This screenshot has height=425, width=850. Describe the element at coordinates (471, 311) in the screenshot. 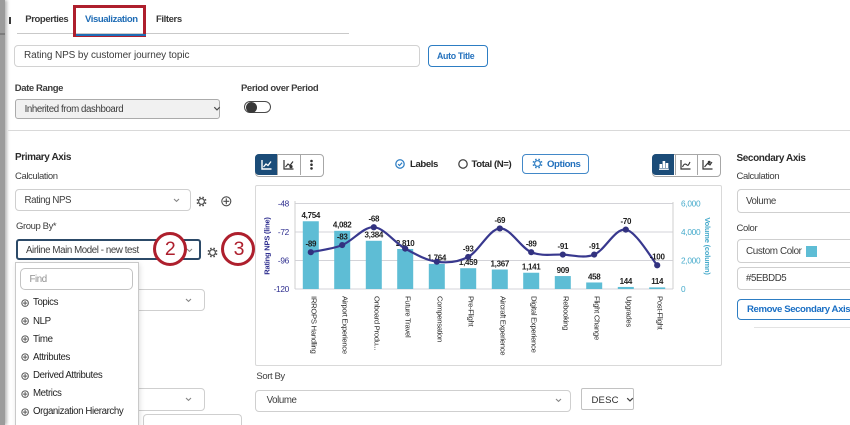

I see `svg-text: Pre-Flight` at that location.